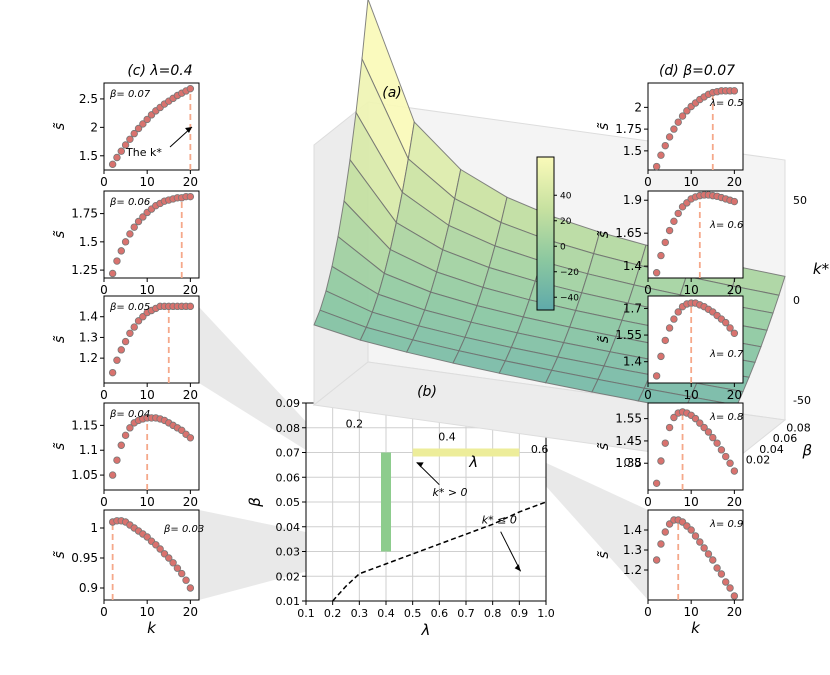 This screenshot has height=675, width=830. Describe the element at coordinates (802, 400) in the screenshot. I see `kstar-tick-label: -50` at that location.